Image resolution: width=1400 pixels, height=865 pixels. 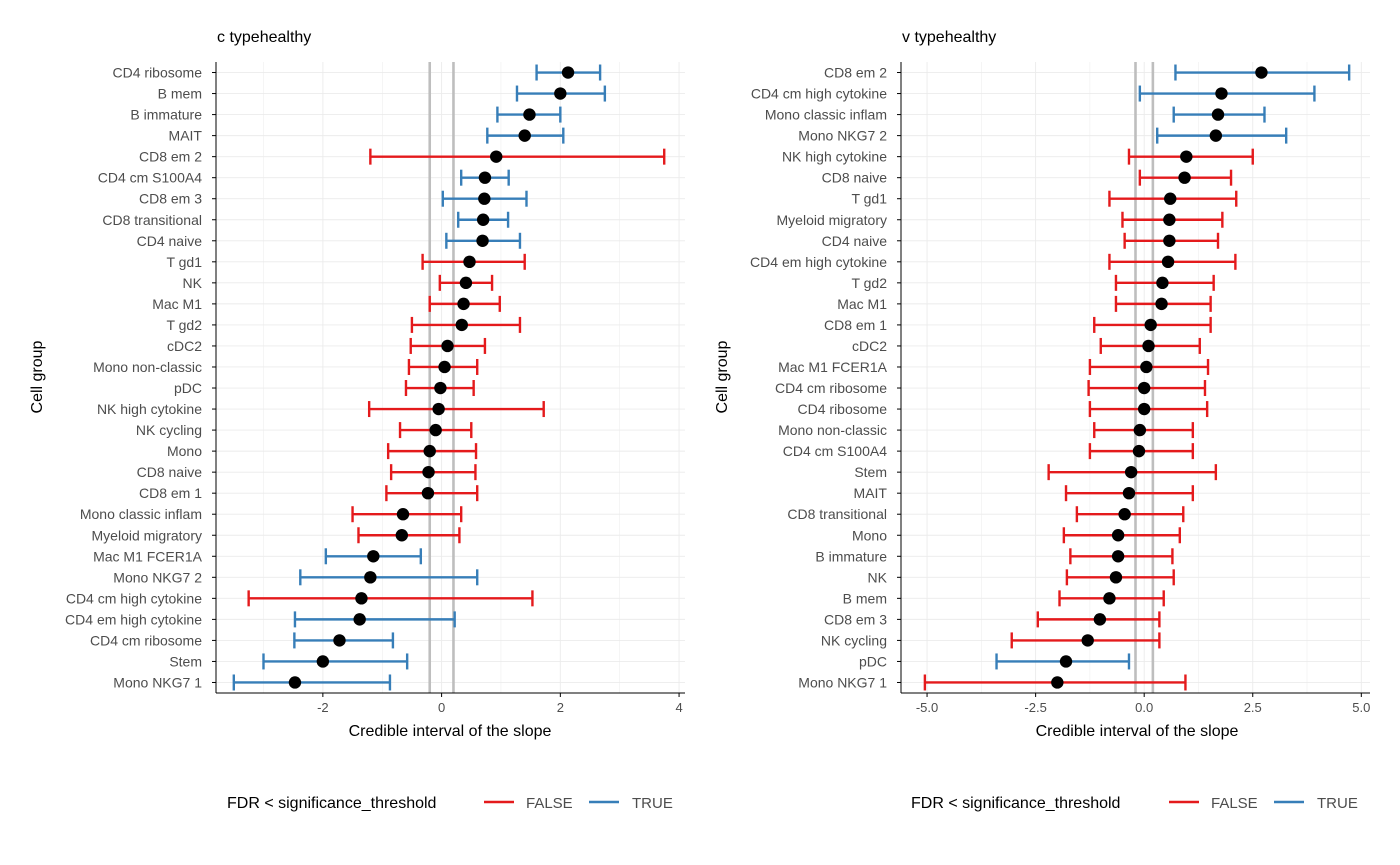 I want to click on y-tick-label: CD4 em high cytokine, so click(x=133, y=619).